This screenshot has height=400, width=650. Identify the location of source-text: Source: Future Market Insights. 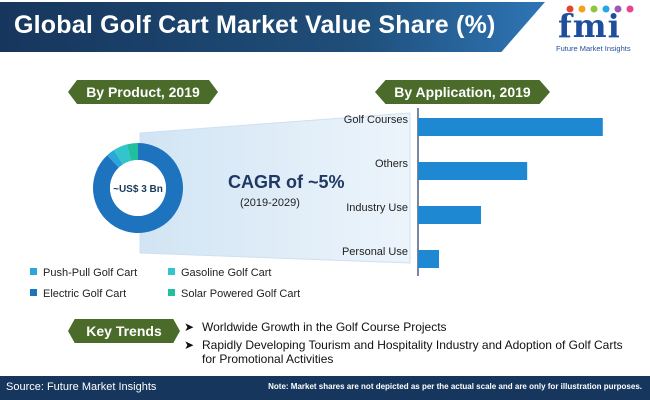
(81, 387).